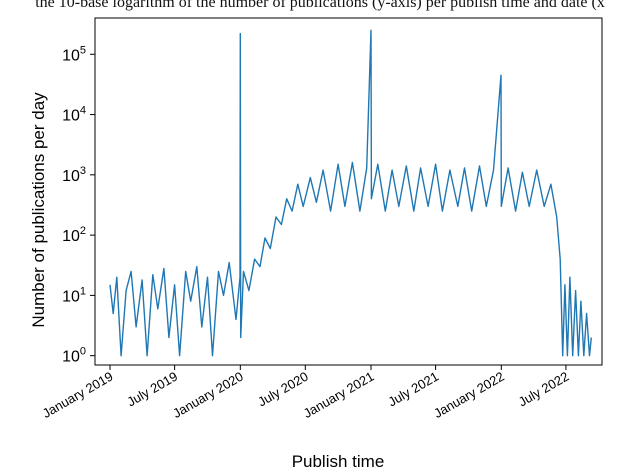  I want to click on x-tick-label: January 2019, so click(78, 395).